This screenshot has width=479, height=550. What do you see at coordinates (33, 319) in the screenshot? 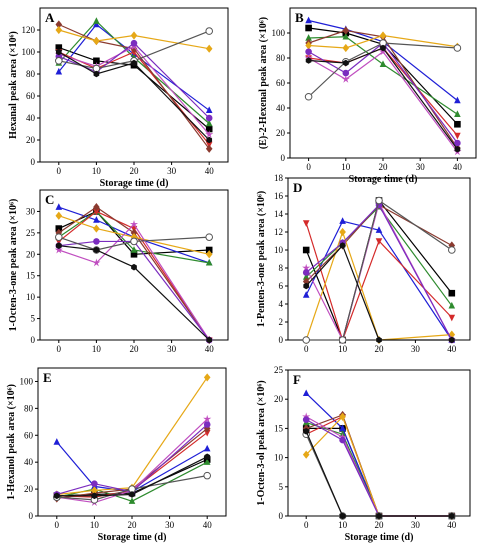
I see `y-tick-label: 5` at bounding box center [33, 319].